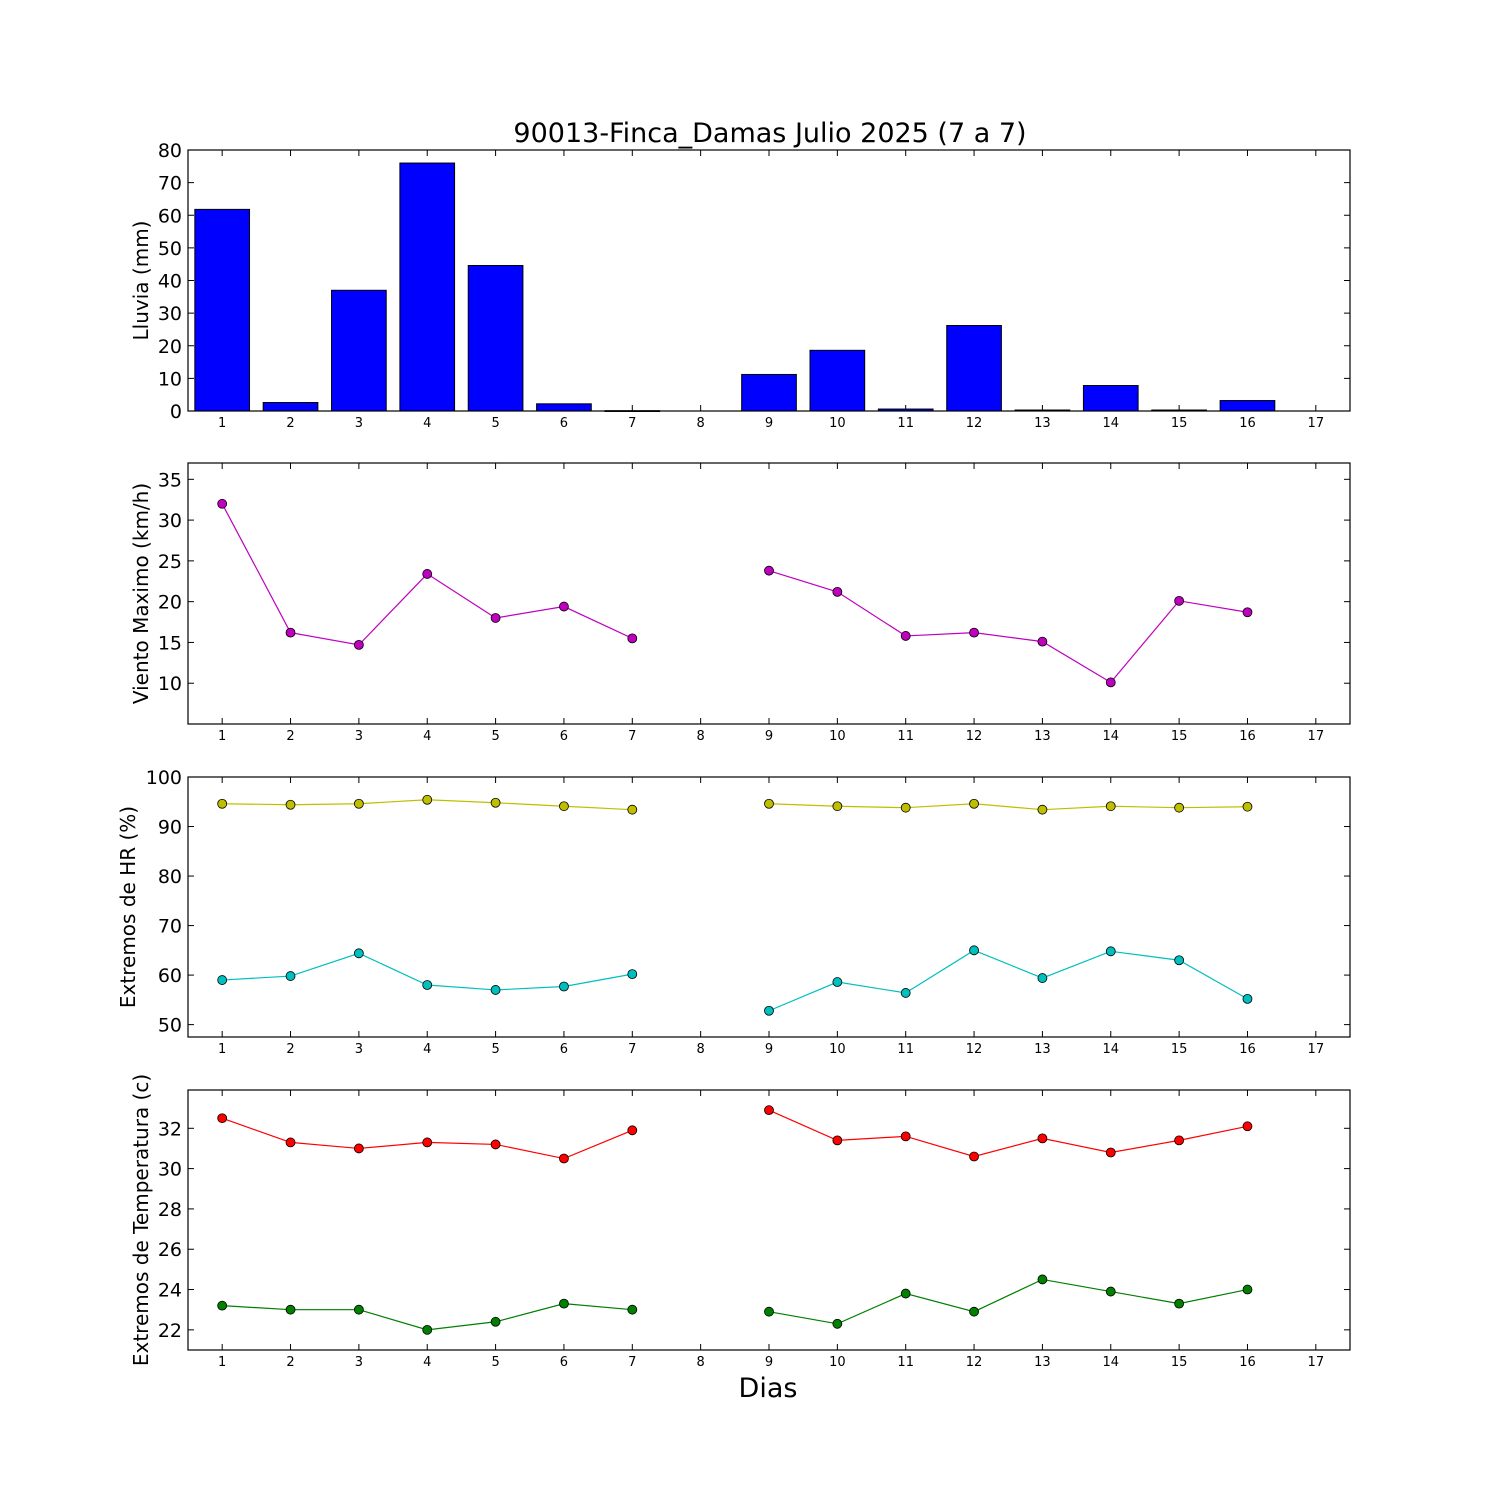  What do you see at coordinates (170, 562) in the screenshot?
I see `y-tick-label: 25` at bounding box center [170, 562].